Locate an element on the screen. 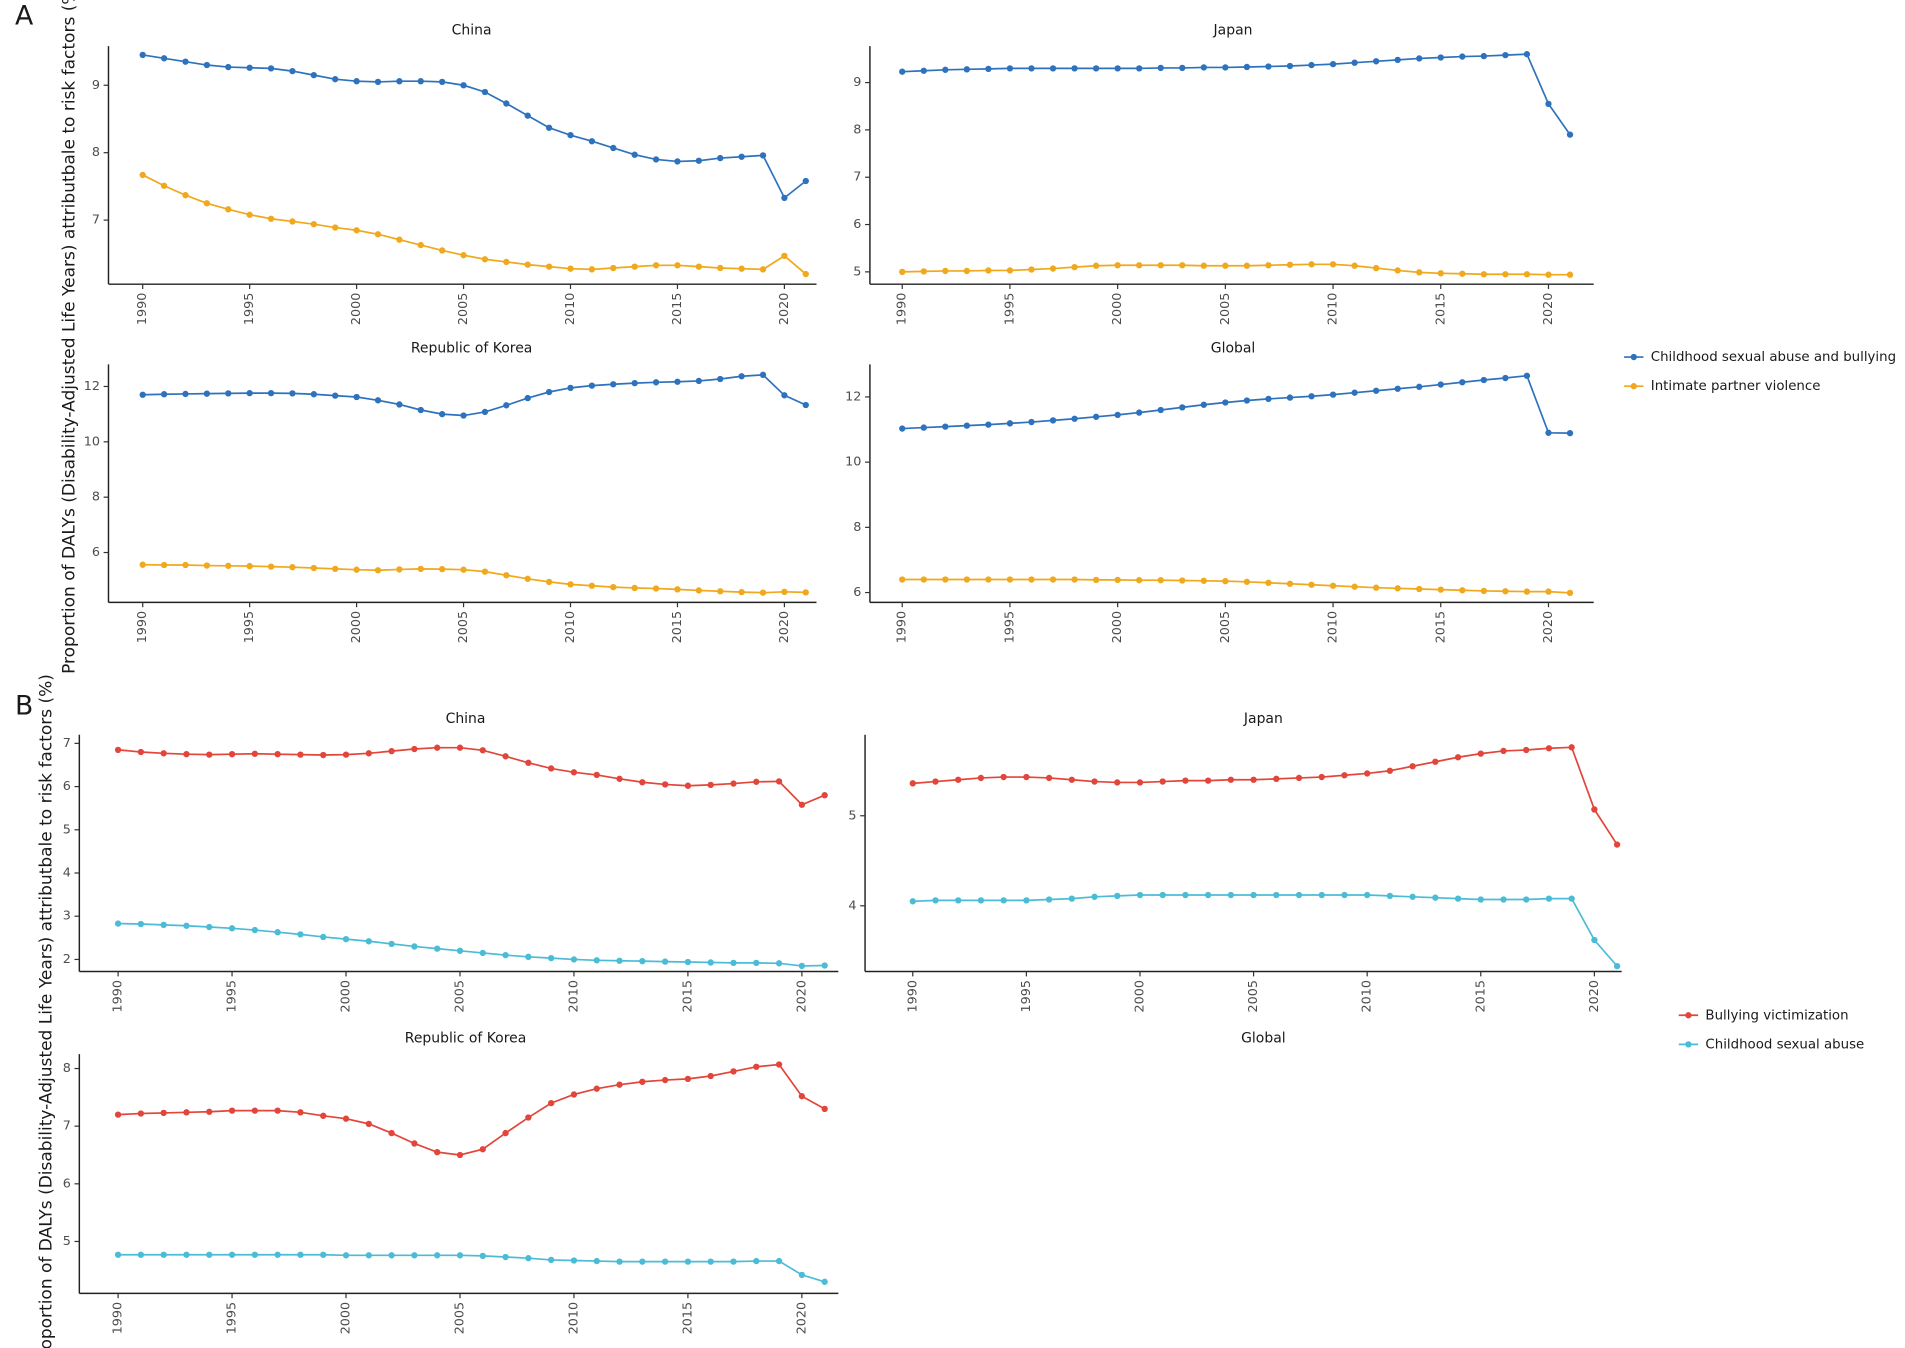 The width and height of the screenshot is (1905, 1348). legend-label: Intimate partner violence is located at coordinates (1736, 386).